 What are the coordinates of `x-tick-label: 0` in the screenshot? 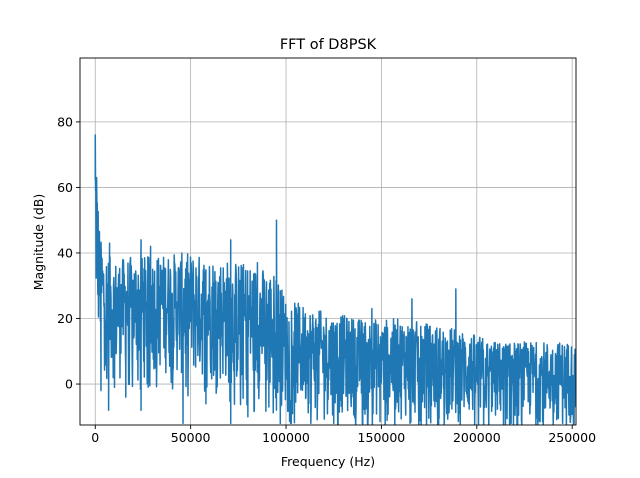 It's located at (95, 437).